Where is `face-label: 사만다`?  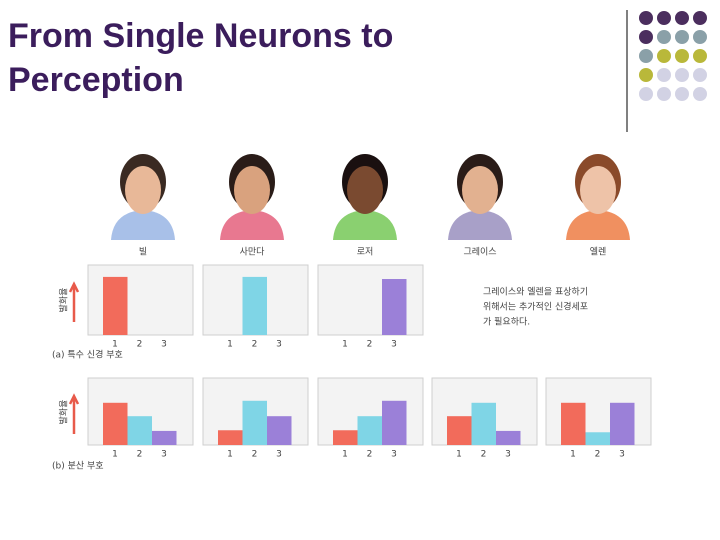
face-label: 사만다 is located at coordinates (253, 252).